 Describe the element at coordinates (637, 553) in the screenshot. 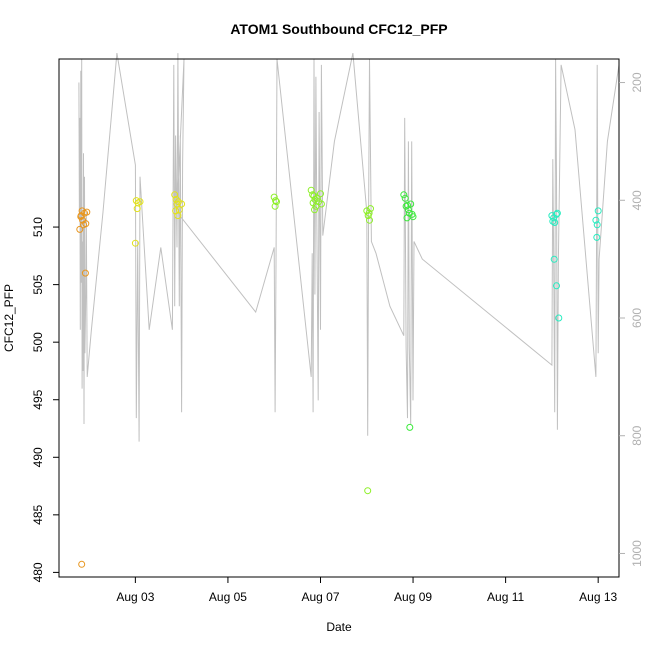

I see `y2-tick-label: 1000` at that location.